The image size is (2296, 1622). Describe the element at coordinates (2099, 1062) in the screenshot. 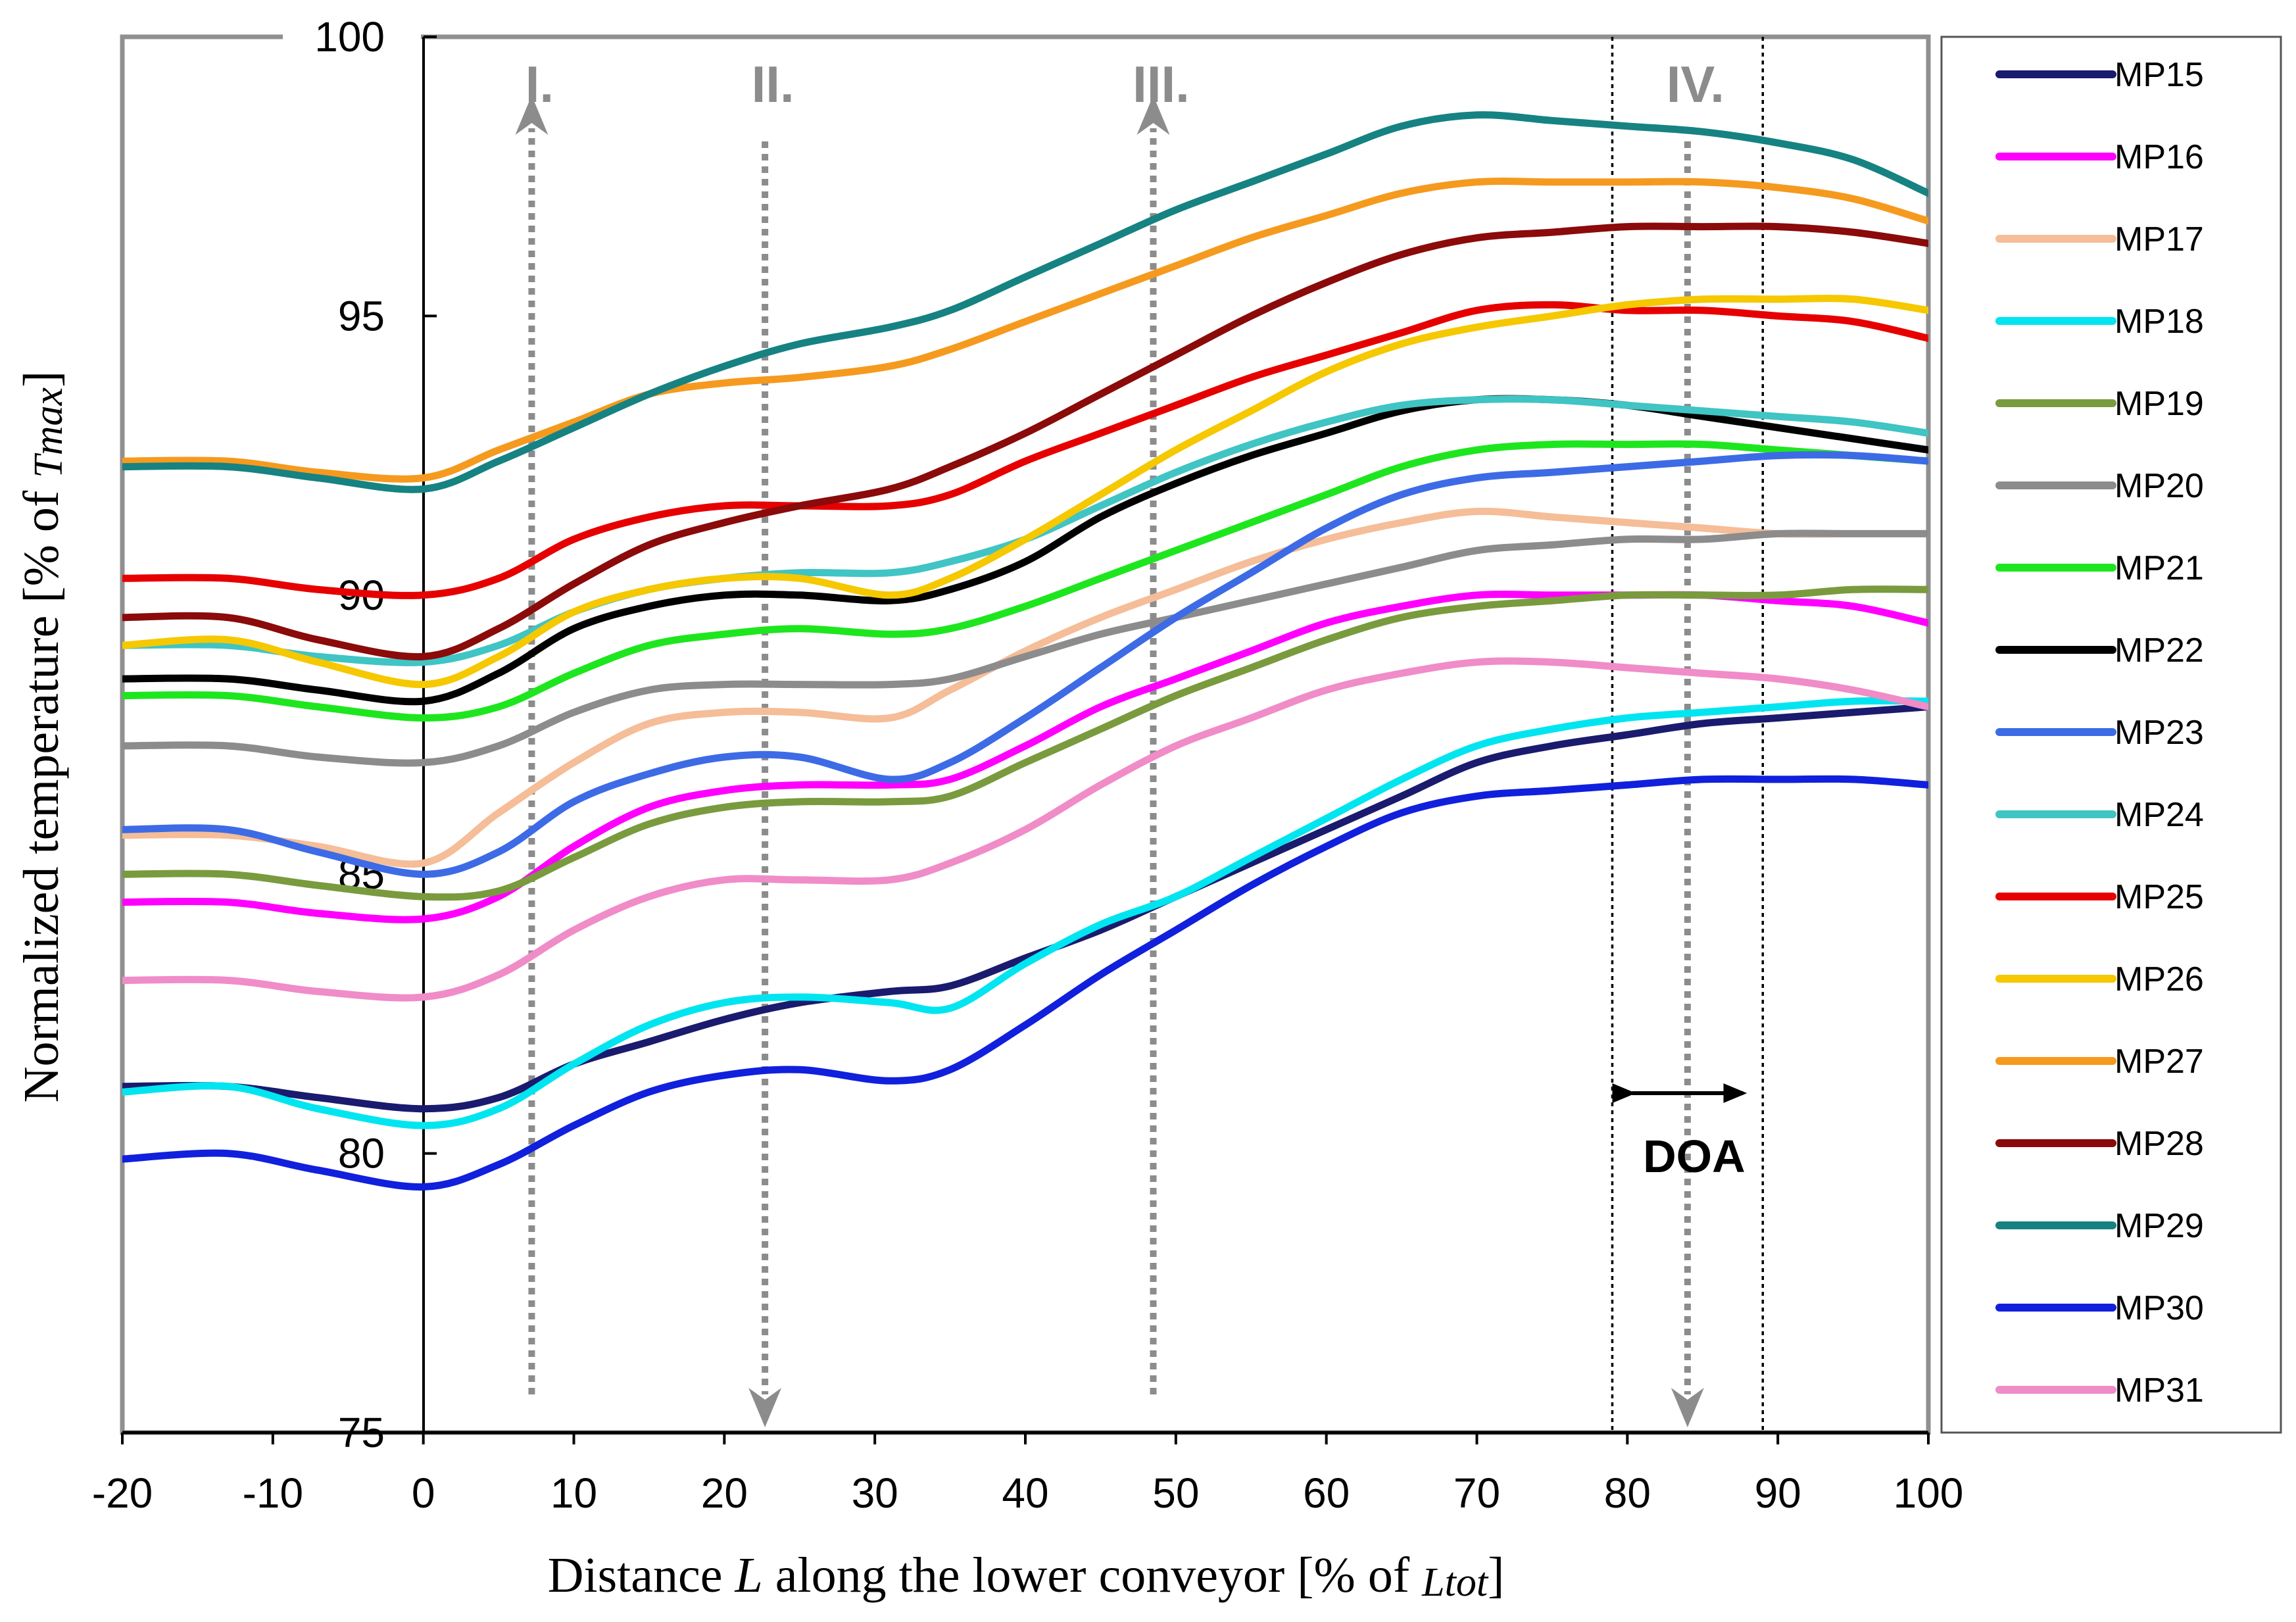

I see `legend-item-mp27: MP27` at that location.